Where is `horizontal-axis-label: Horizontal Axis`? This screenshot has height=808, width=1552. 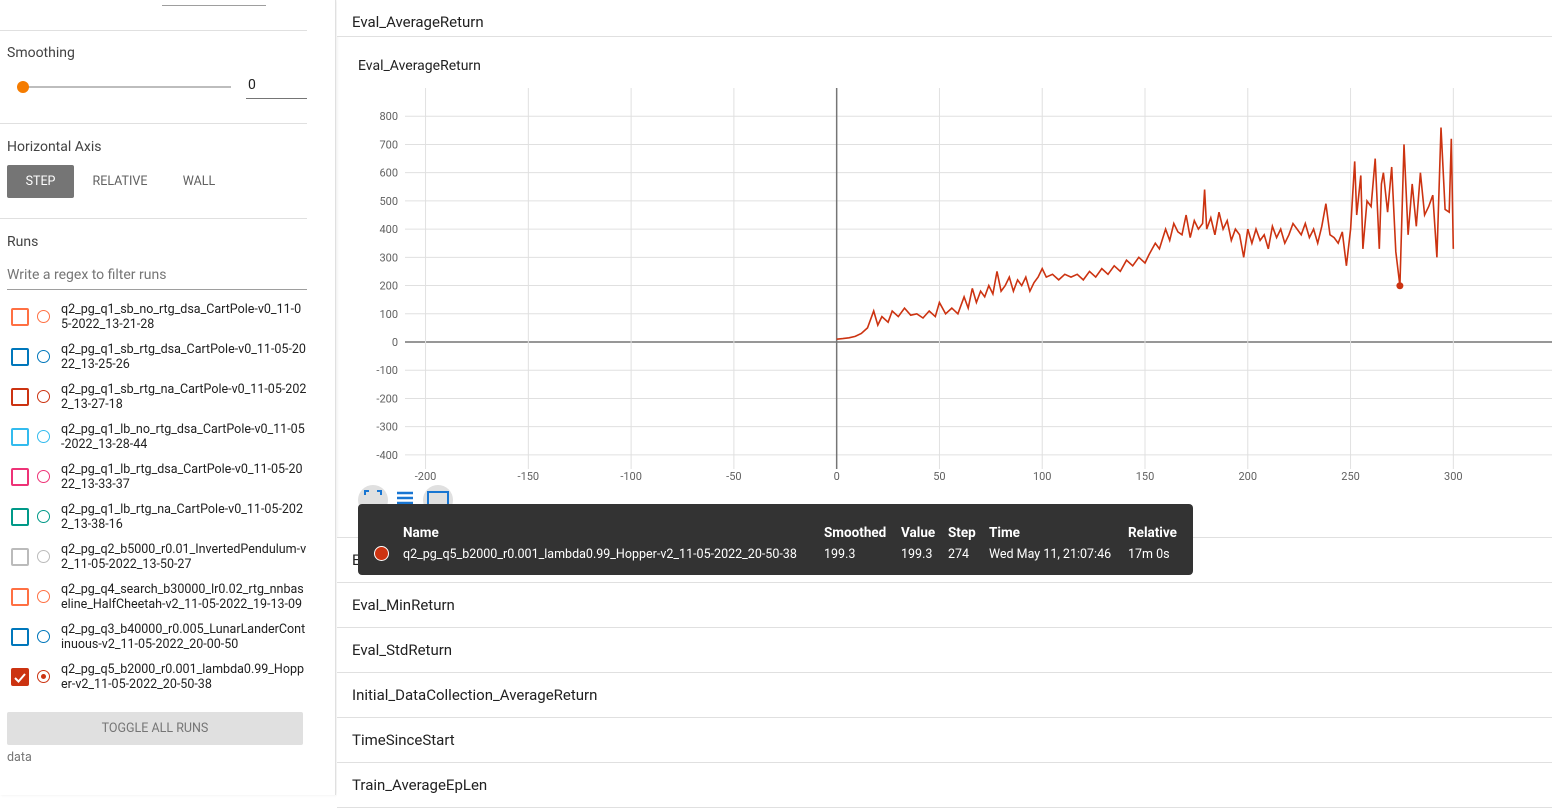
horizontal-axis-label: Horizontal Axis is located at coordinates (54, 147).